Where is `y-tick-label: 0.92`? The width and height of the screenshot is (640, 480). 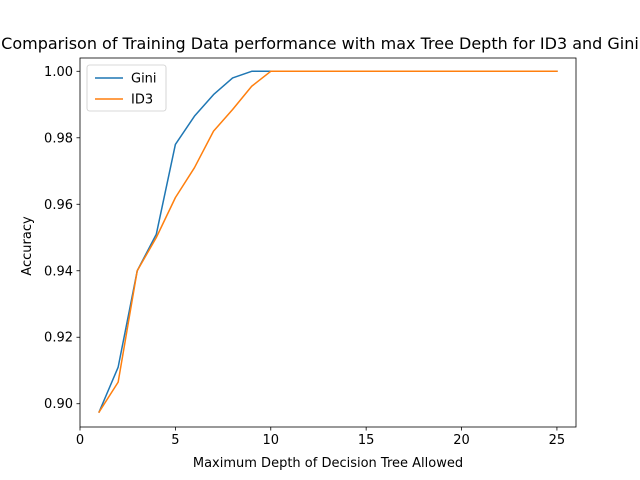 y-tick-label: 0.92 is located at coordinates (58, 338).